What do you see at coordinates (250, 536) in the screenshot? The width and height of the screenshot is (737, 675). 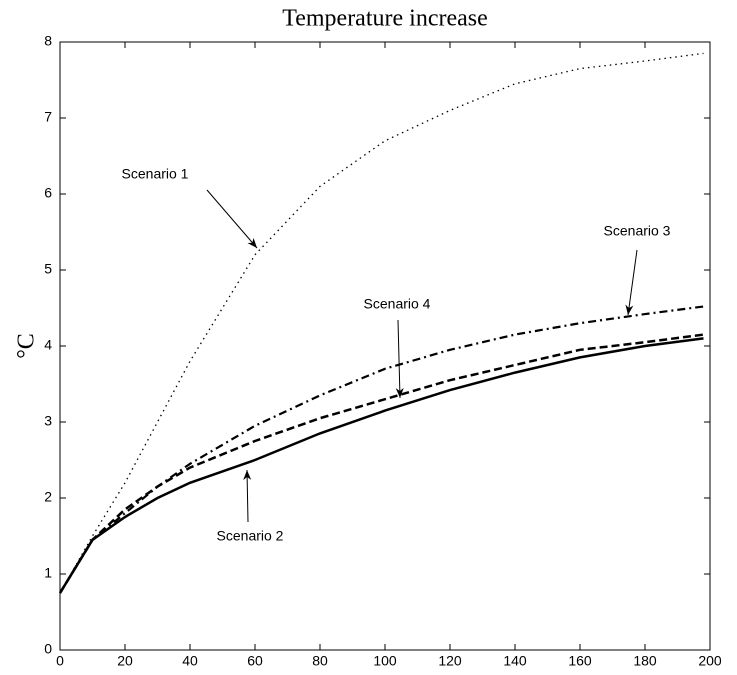 I see `annotation-text: Scenario 2` at bounding box center [250, 536].